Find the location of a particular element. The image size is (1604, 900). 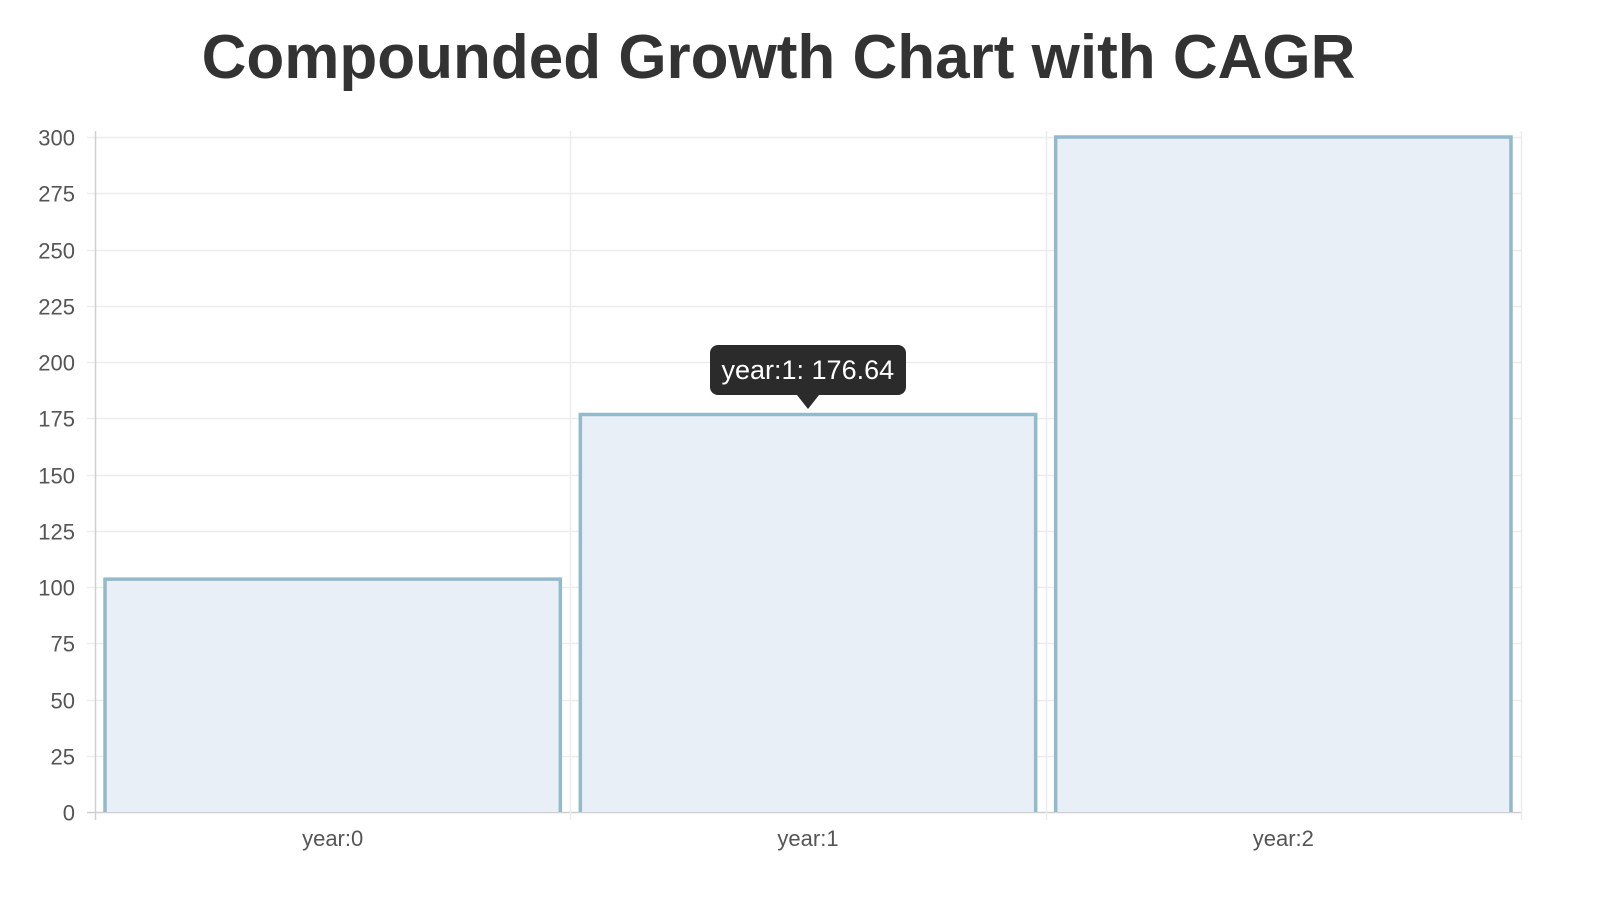

y-tick-labels: 0 25 50 75 100 125 150 175 200 225 250 275 300 is located at coordinates (56, 476).